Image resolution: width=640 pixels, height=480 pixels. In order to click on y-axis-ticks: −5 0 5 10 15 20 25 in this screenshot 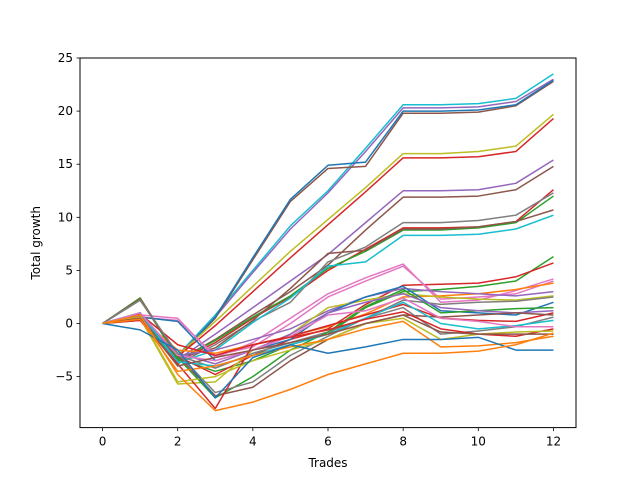, I will do `click(67, 217)`.